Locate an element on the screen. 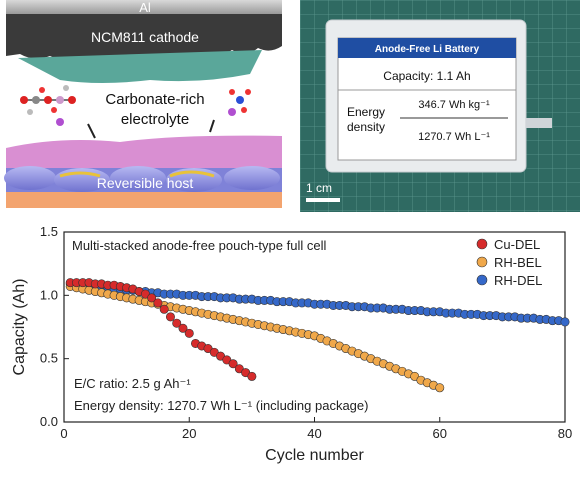 This screenshot has width=580, height=477. legend-label: RH-DEL is located at coordinates (518, 280).